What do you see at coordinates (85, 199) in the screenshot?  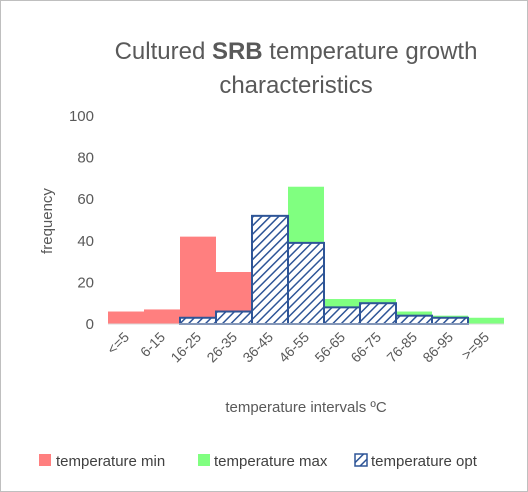 I see `y-tick-label: 60` at bounding box center [85, 199].